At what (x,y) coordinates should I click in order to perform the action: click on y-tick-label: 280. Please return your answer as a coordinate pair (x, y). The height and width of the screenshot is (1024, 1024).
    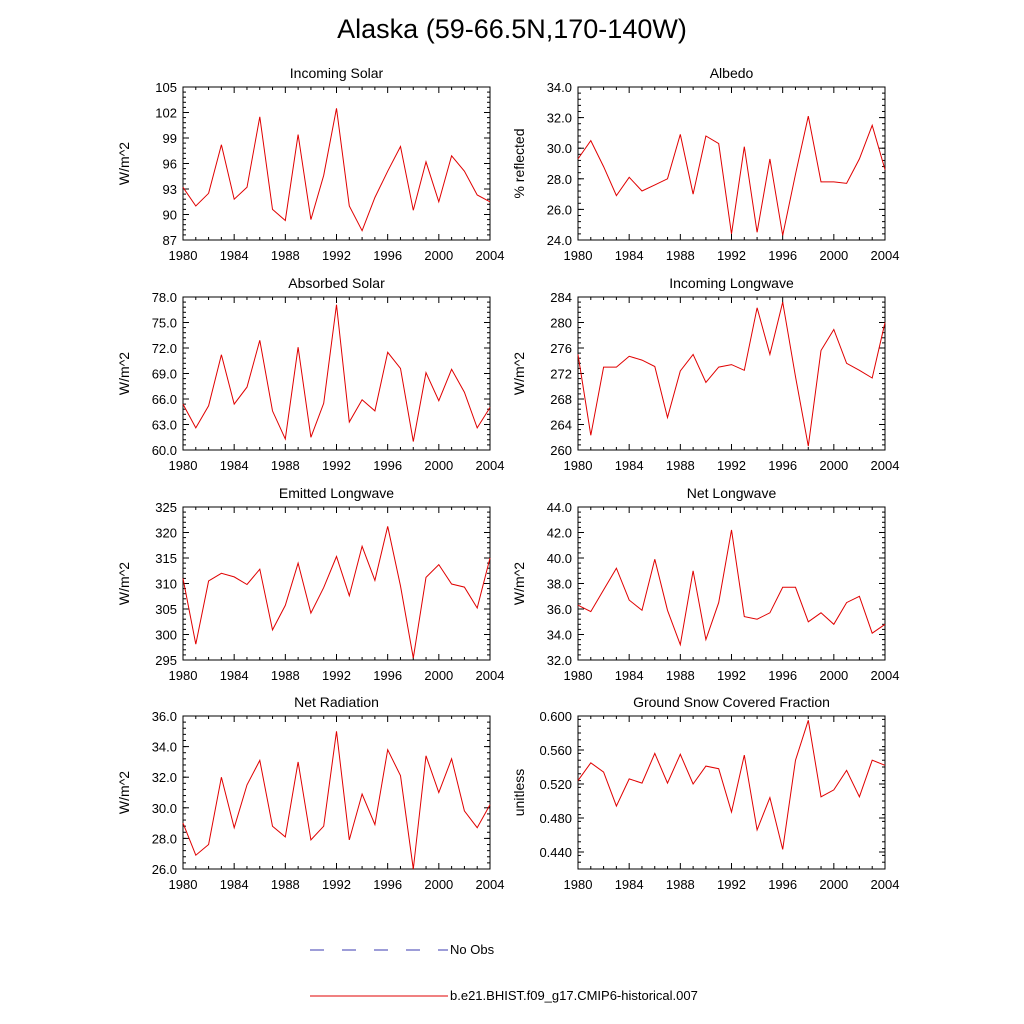
    Looking at the image, I should click on (561, 323).